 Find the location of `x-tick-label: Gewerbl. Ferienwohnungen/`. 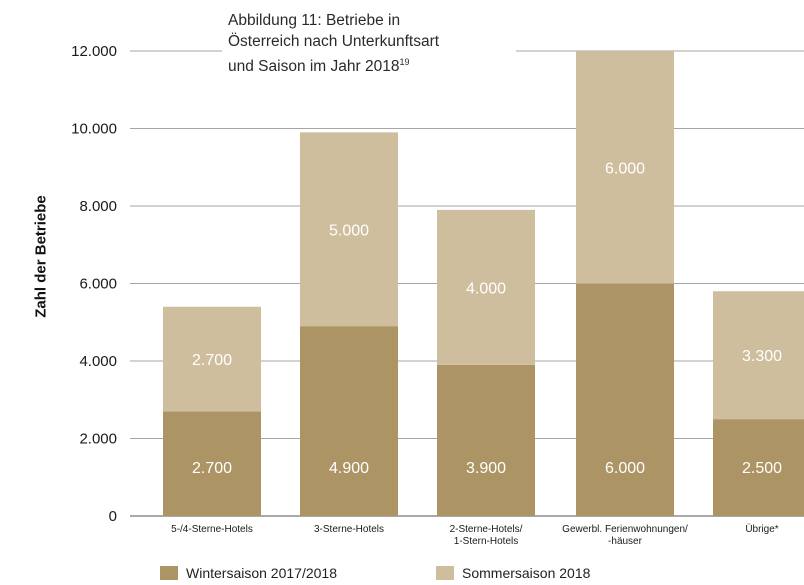

x-tick-label: Gewerbl. Ferienwohnungen/ is located at coordinates (625, 529).